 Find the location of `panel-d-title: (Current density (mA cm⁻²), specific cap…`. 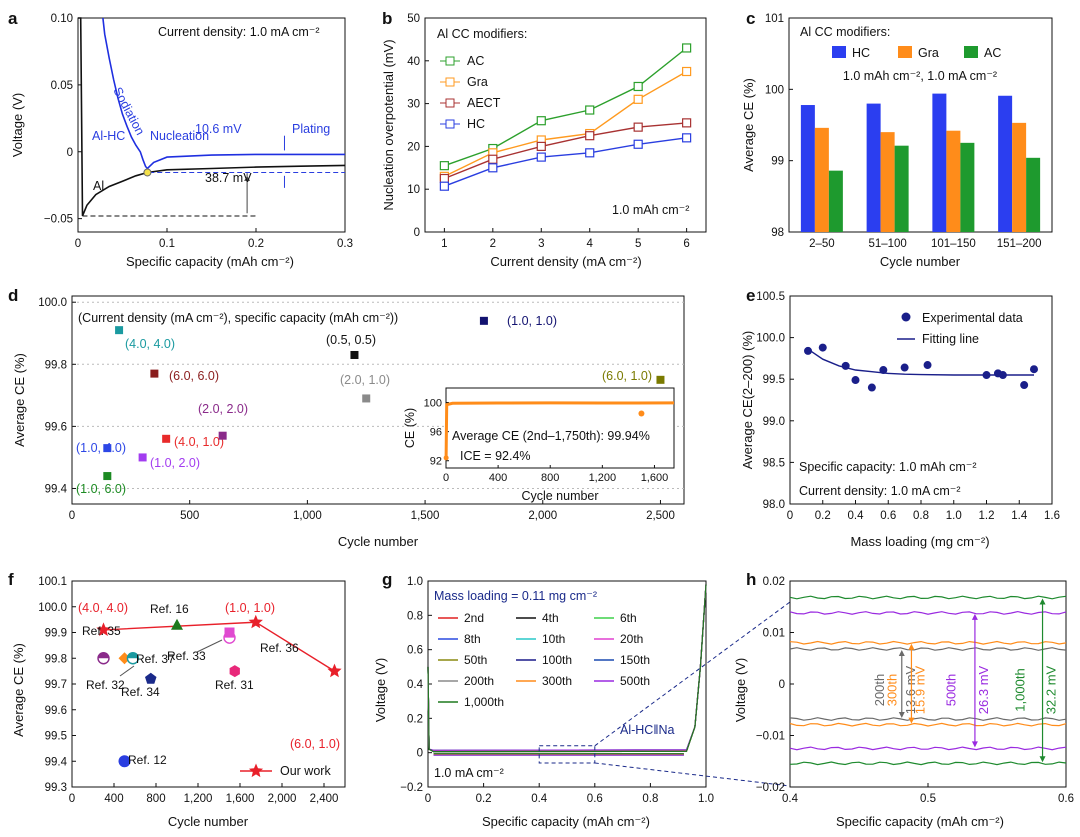

panel-d-title: (Current density (mA cm⁻²), specific cap… is located at coordinates (238, 318).